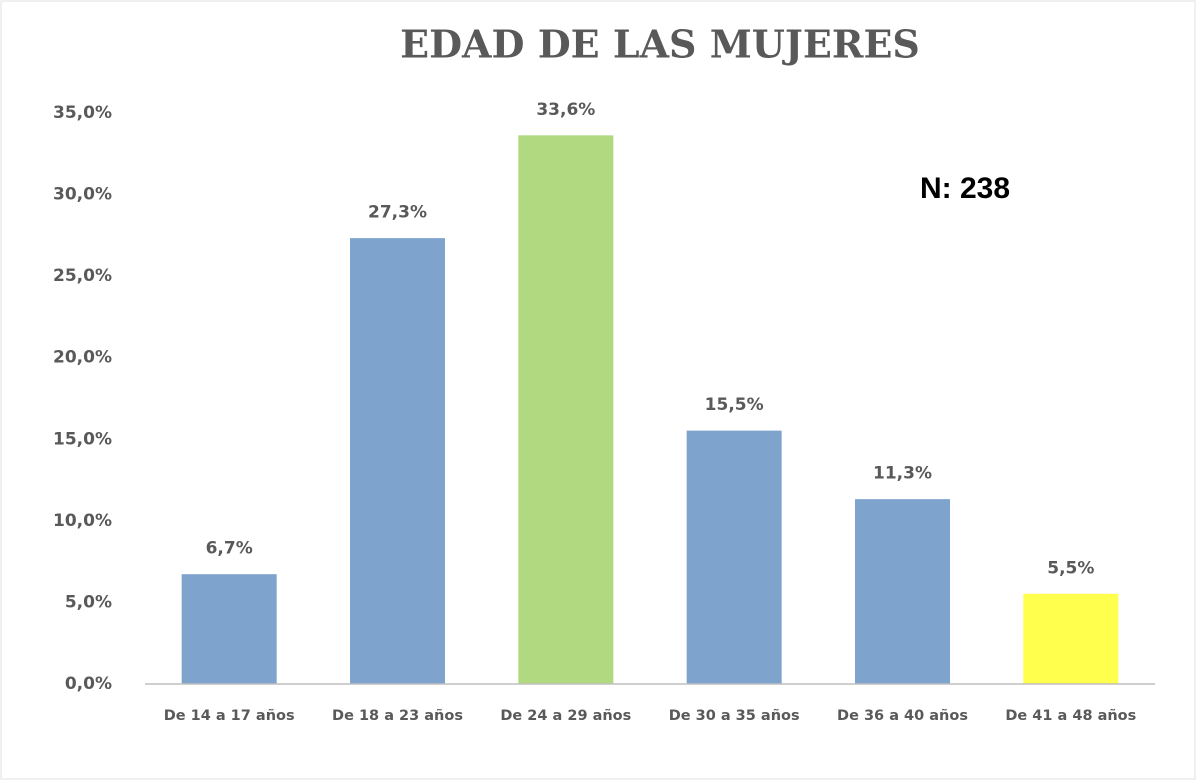 This screenshot has height=780, width=1196. I want to click on x-tick-label: De 14 a 17 años, so click(229, 716).